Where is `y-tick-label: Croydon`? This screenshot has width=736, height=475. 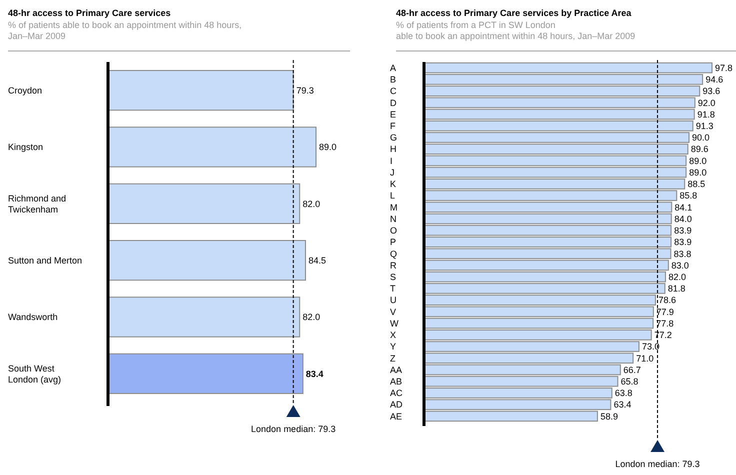 y-tick-label: Croydon is located at coordinates (25, 90).